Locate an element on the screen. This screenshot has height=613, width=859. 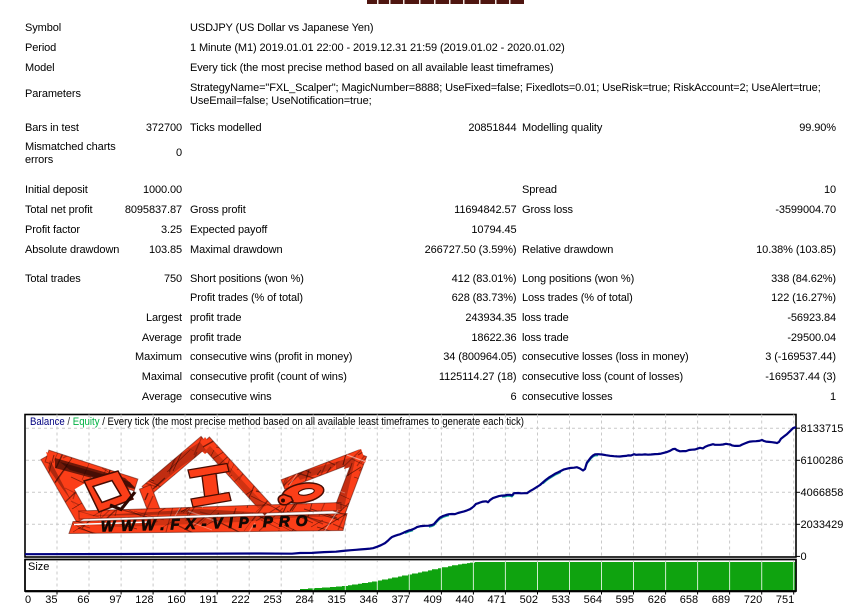
svg-text: 409 is located at coordinates (433, 600).